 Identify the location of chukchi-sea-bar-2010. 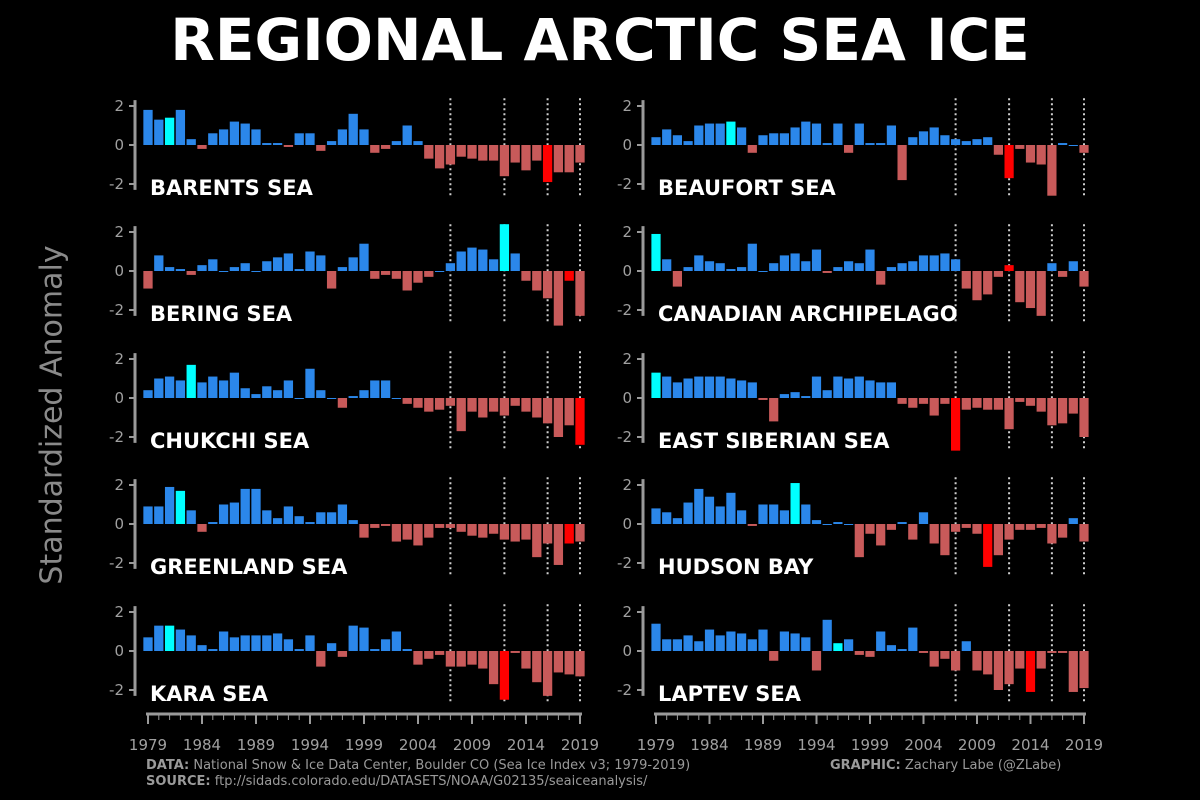
(483, 408).